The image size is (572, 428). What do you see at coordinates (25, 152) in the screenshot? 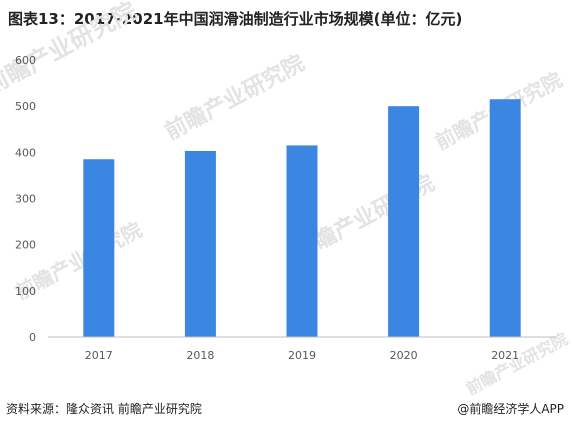
I see `y-tick-label: 400` at bounding box center [25, 152].